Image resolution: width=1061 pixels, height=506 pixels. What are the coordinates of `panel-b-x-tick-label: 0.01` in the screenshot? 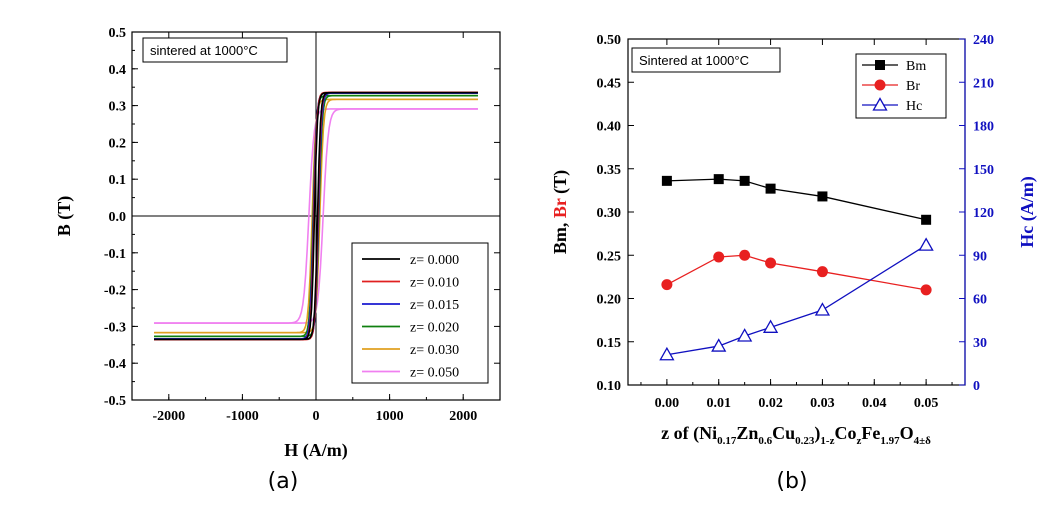 It's located at (718, 403).